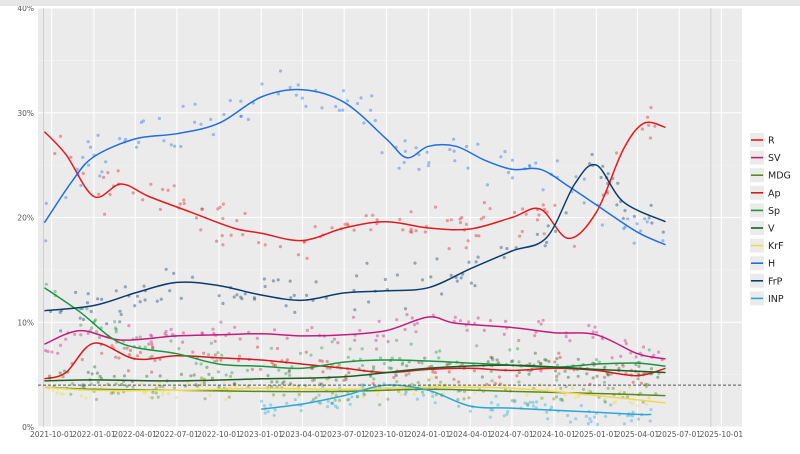 This screenshot has width=800, height=454. What do you see at coordinates (354, 328) in the screenshot?
I see `series-line-sp` at bounding box center [354, 328].